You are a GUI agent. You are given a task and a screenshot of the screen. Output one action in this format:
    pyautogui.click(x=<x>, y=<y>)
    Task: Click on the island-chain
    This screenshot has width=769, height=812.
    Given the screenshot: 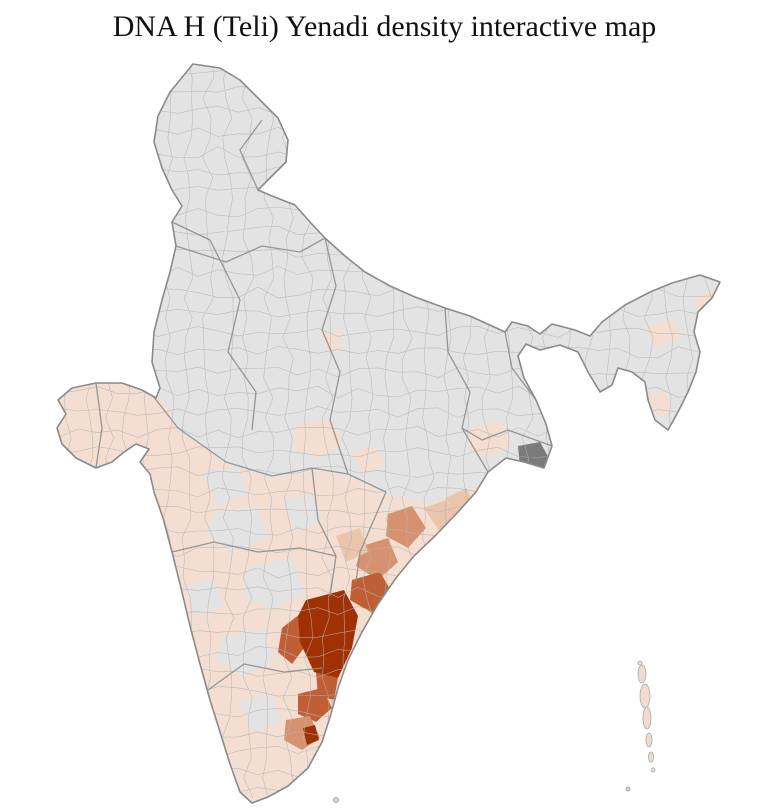 What is the action you would take?
    pyautogui.click(x=646, y=716)
    